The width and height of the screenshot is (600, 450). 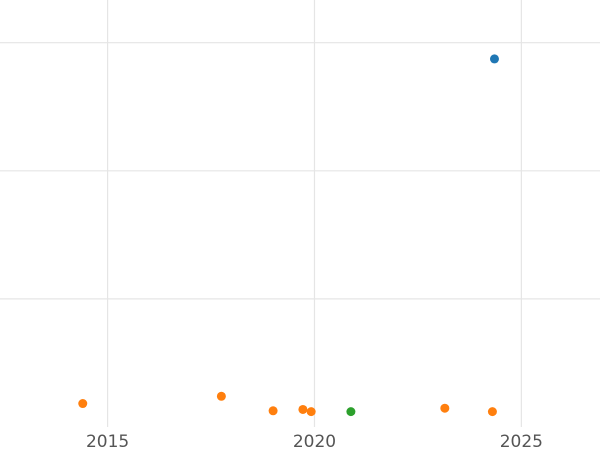 What do you see at coordinates (107, 441) in the screenshot?
I see `x-tick-label-2015: 2015` at bounding box center [107, 441].